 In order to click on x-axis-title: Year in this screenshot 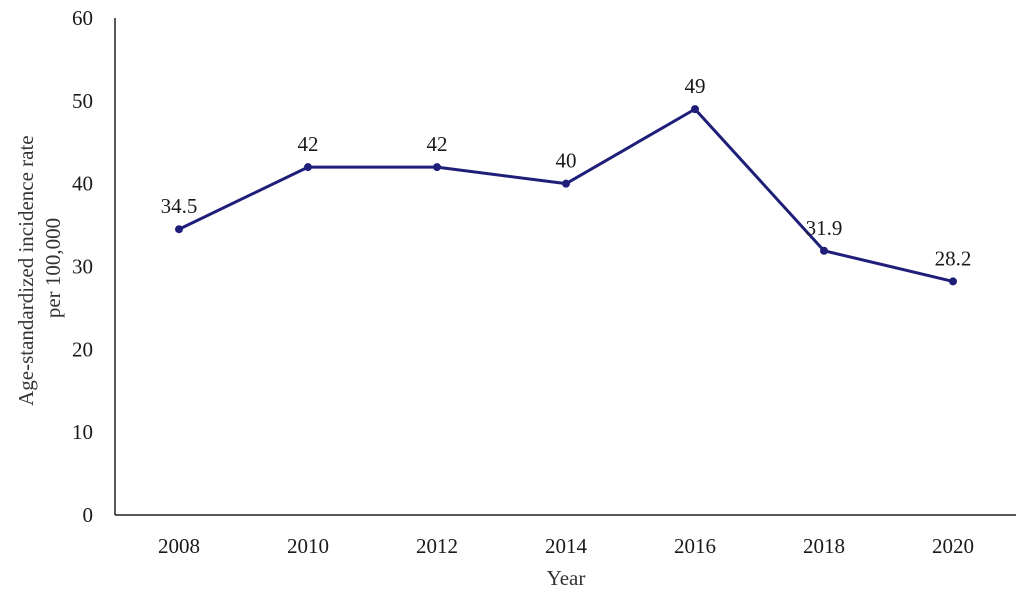, I will do `click(566, 578)`.